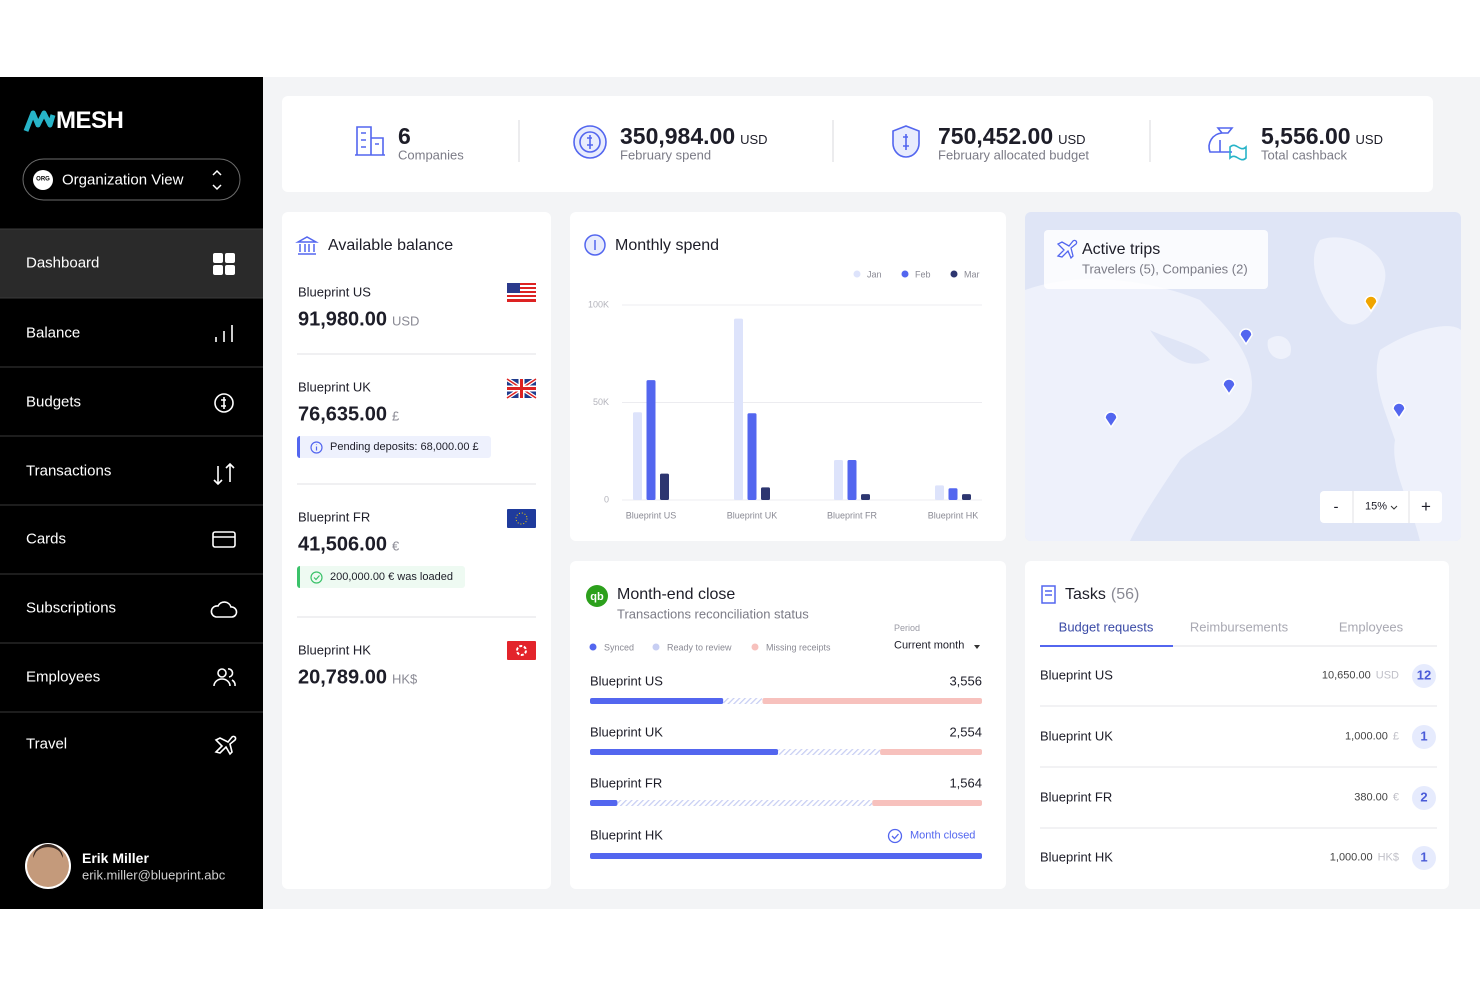 The width and height of the screenshot is (1480, 987). I want to click on task-amount: 380.00 €, so click(1376, 798).